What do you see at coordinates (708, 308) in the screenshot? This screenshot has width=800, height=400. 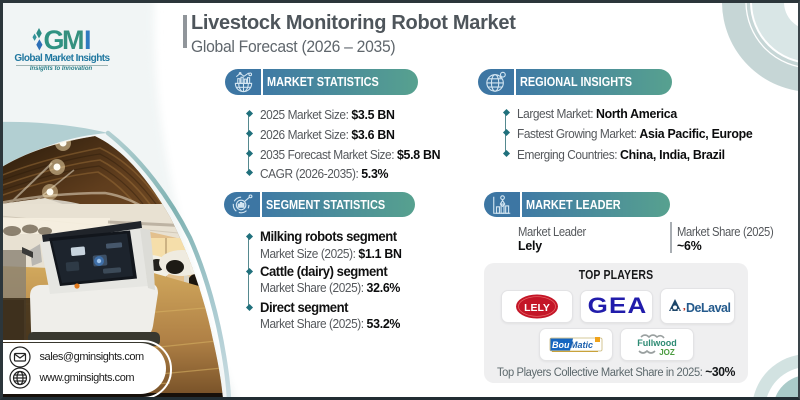 I see `svg-text: DeLaval` at bounding box center [708, 308].